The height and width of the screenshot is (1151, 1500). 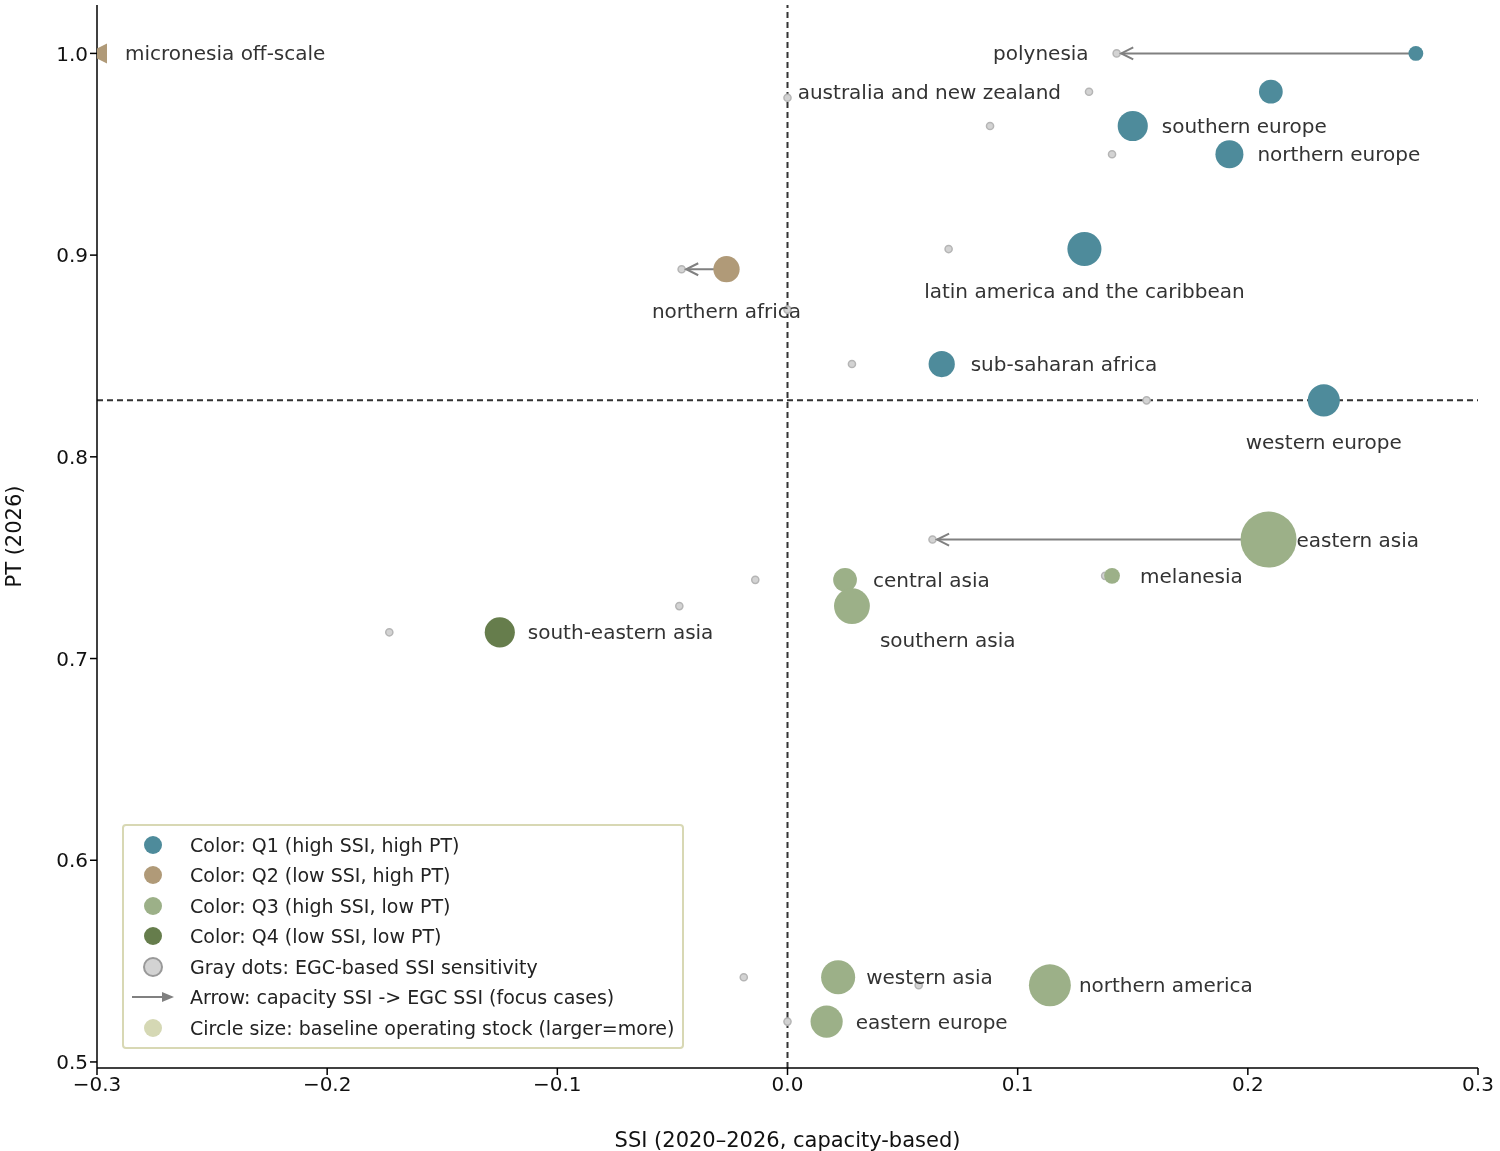 I want to click on annotation: western europe, so click(x=1323, y=442).